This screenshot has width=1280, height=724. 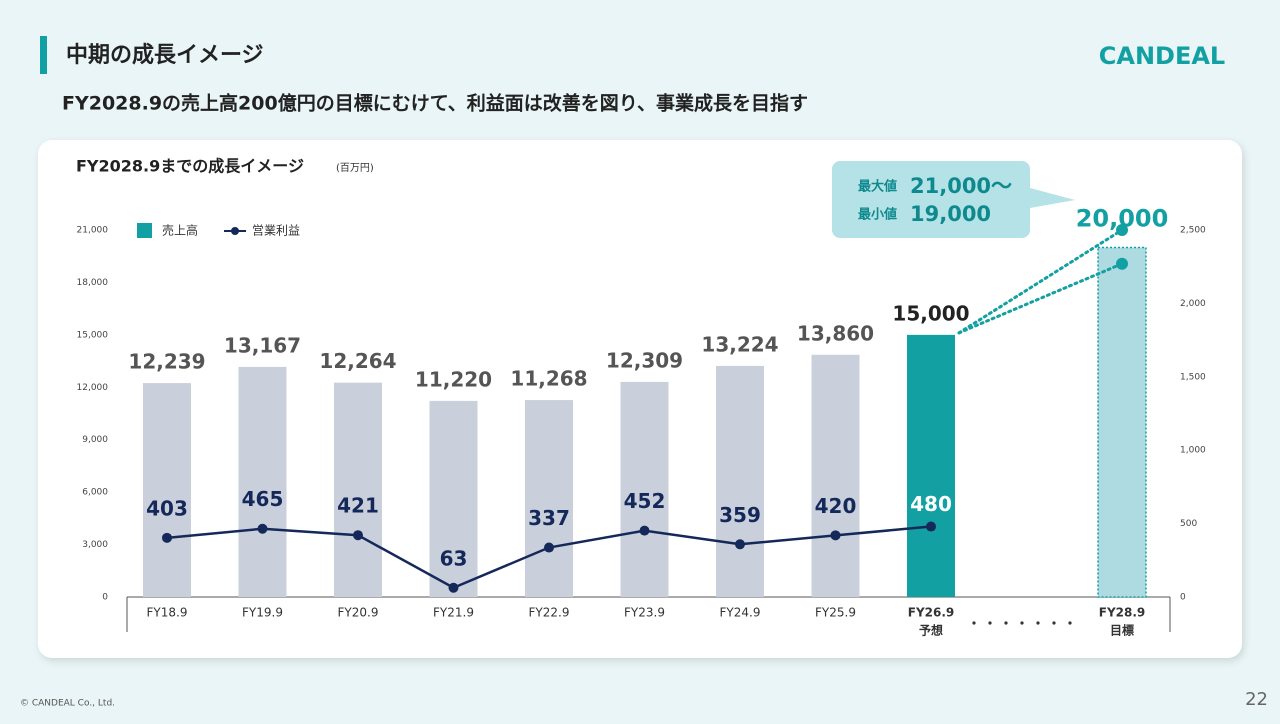 What do you see at coordinates (453, 613) in the screenshot?
I see `x-tick-label: FY21.9` at bounding box center [453, 613].